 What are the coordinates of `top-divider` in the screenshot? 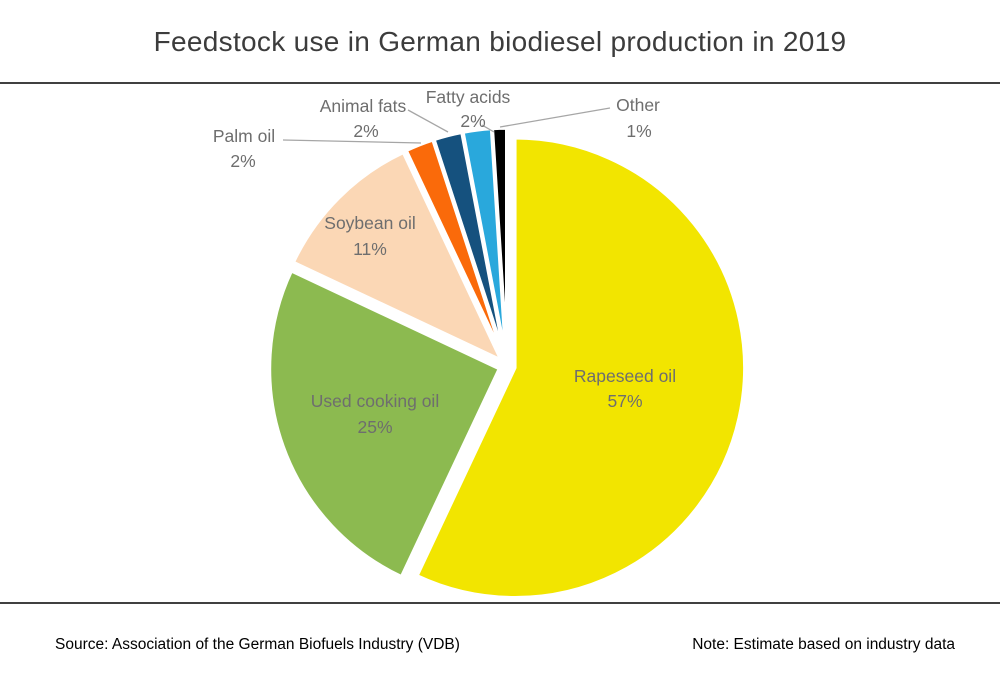 It's located at (500, 83).